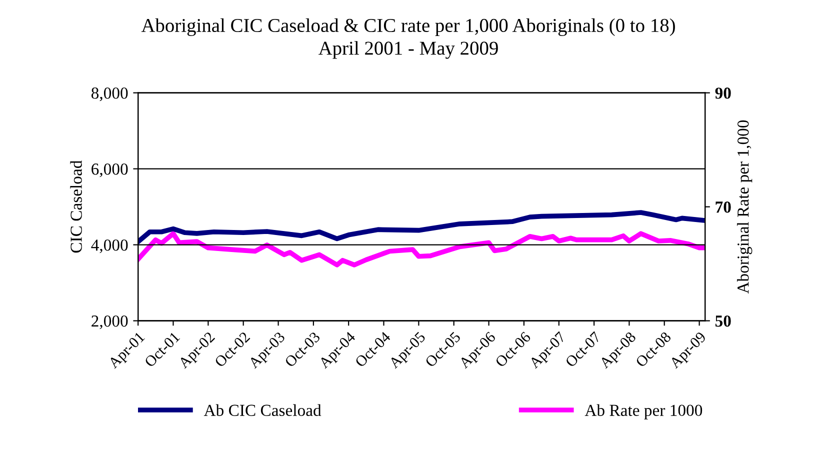 The image size is (817, 455). What do you see at coordinates (643, 412) in the screenshot?
I see `legend-label: Ab Rate per 1000` at bounding box center [643, 412].